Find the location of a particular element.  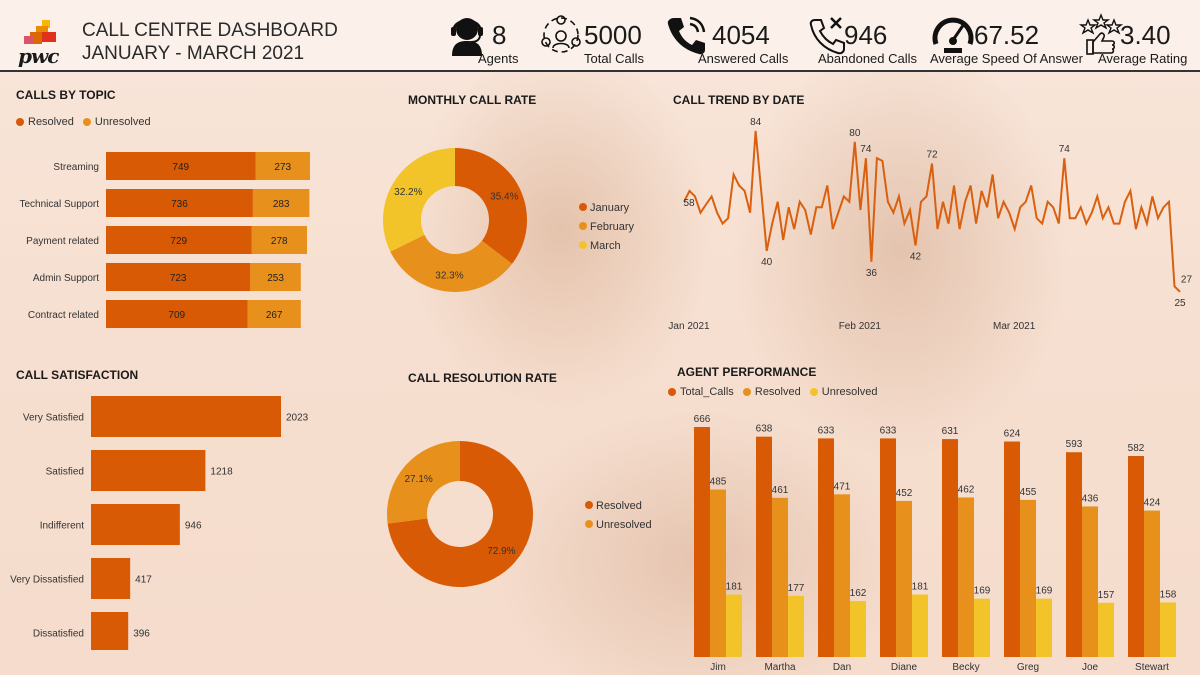

data-label: 593 is located at coordinates (1074, 444).